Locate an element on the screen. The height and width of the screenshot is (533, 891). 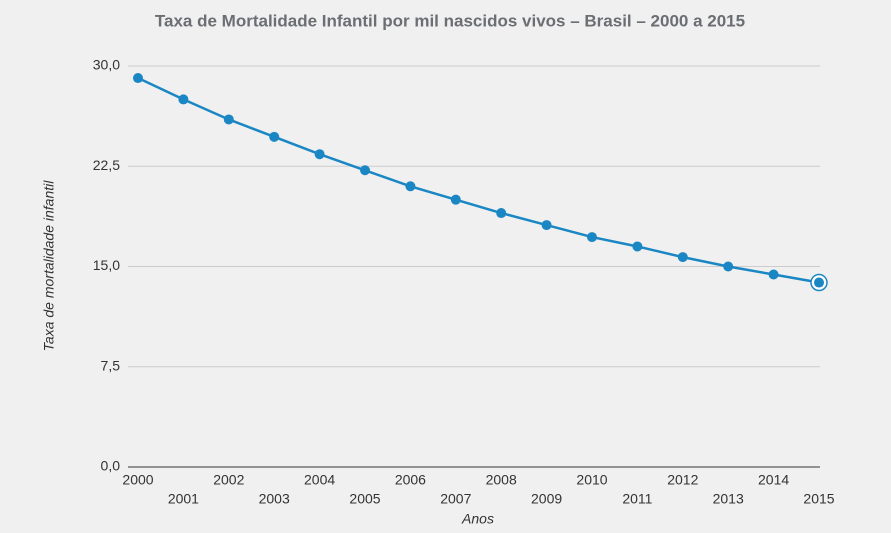
y-tick-label: 7,5 is located at coordinates (111, 365).